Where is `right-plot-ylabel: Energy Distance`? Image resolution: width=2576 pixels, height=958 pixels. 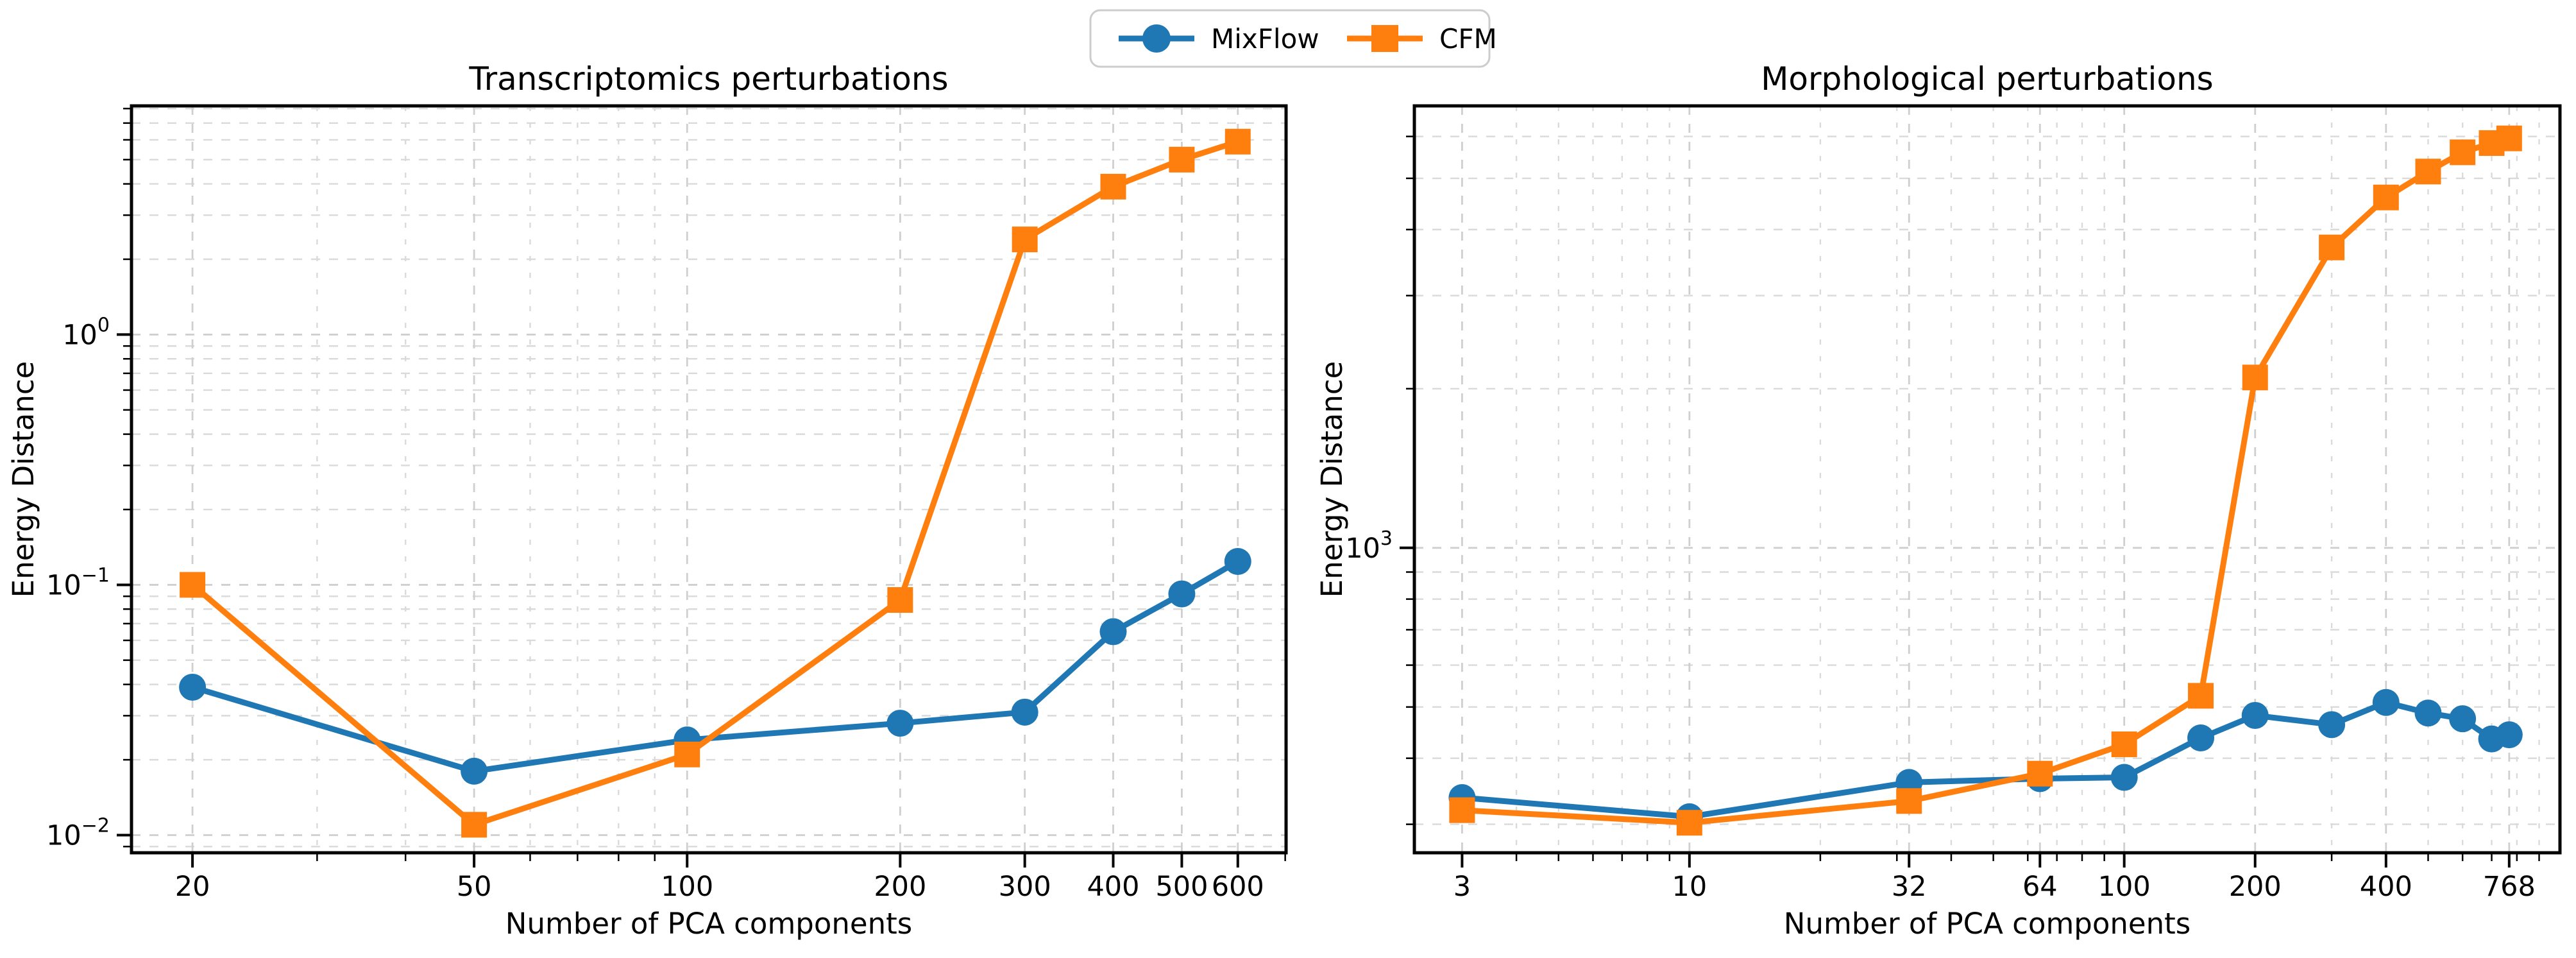
right-plot-ylabel: Energy Distance is located at coordinates (1332, 479).